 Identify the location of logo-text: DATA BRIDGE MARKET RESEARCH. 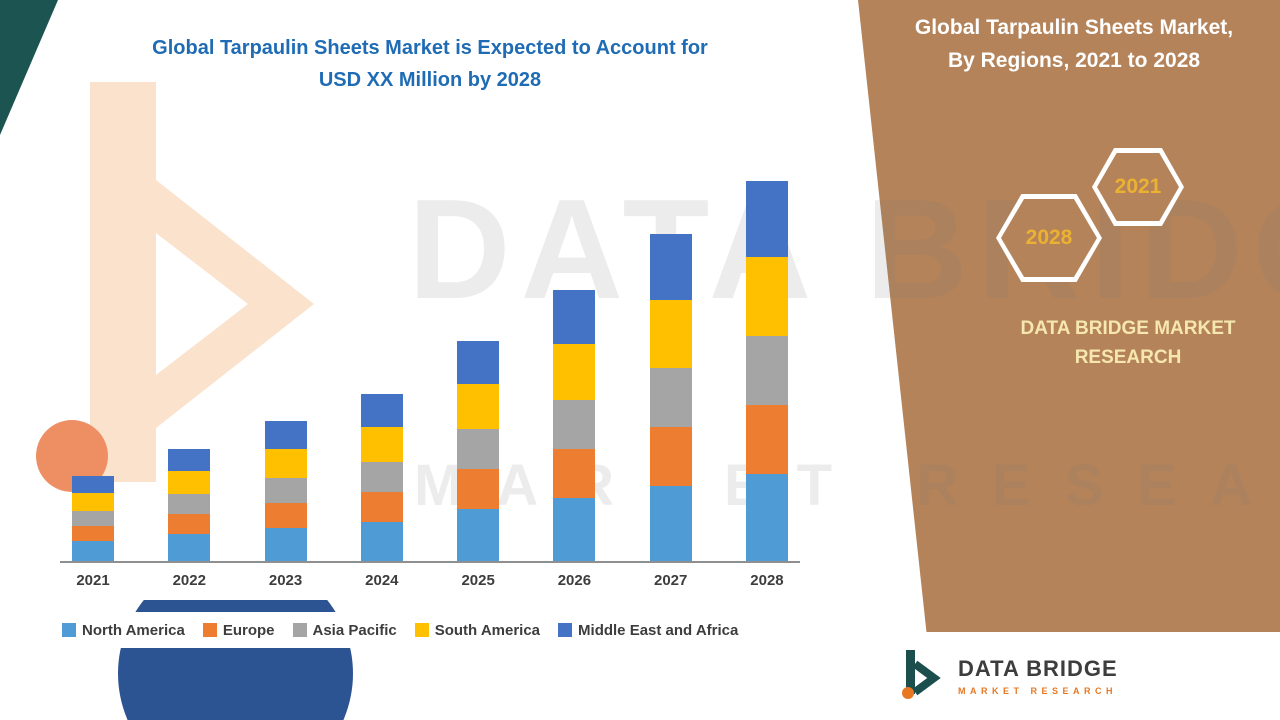
(1038, 676).